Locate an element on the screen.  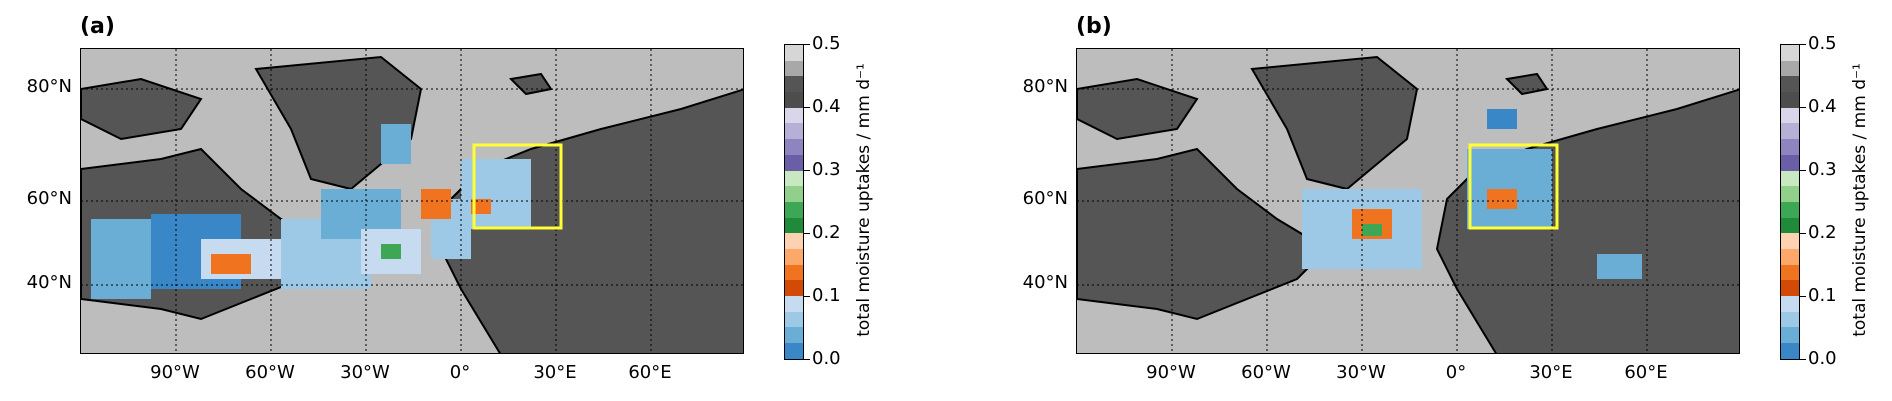
lat-label: 60°N is located at coordinates (49, 198).